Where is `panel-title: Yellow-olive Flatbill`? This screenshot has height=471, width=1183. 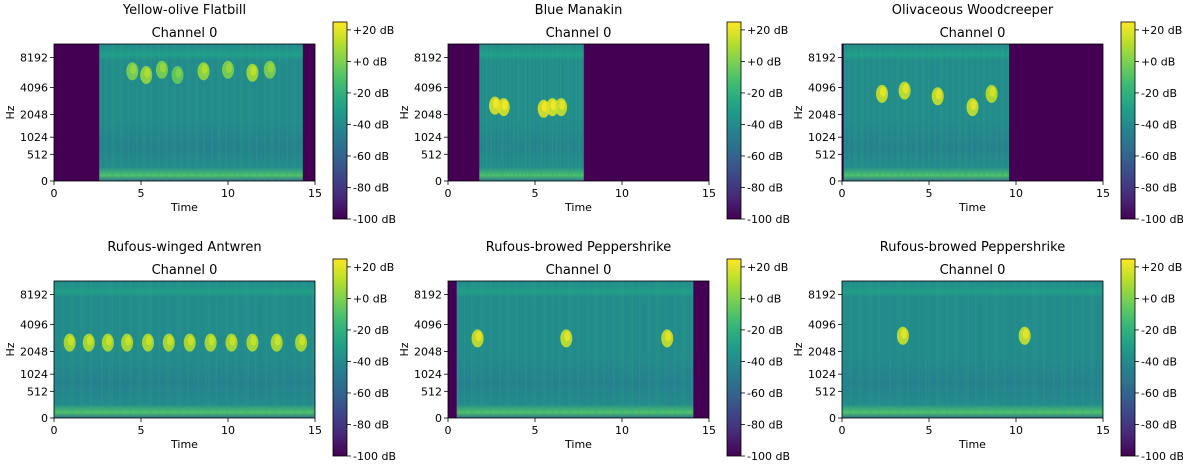
panel-title: Yellow-olive Flatbill is located at coordinates (184, 10).